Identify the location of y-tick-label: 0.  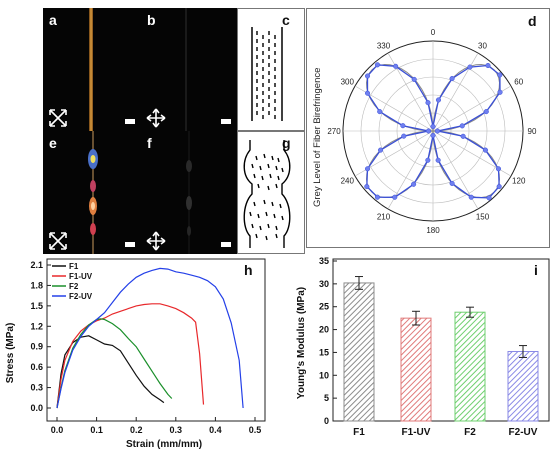
(326, 421).